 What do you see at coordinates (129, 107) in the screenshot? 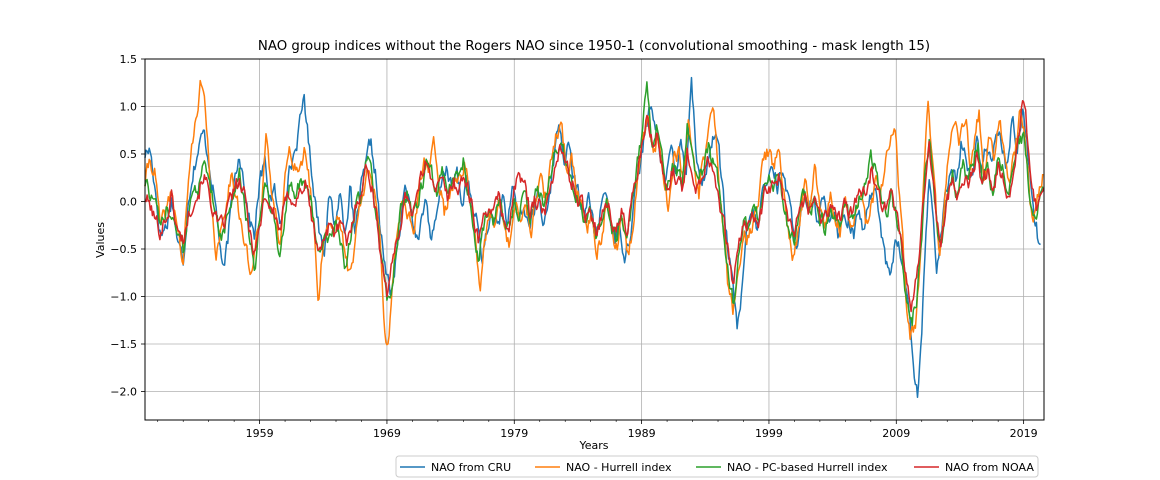
I see `y-tick-label: 1.0` at bounding box center [129, 107].